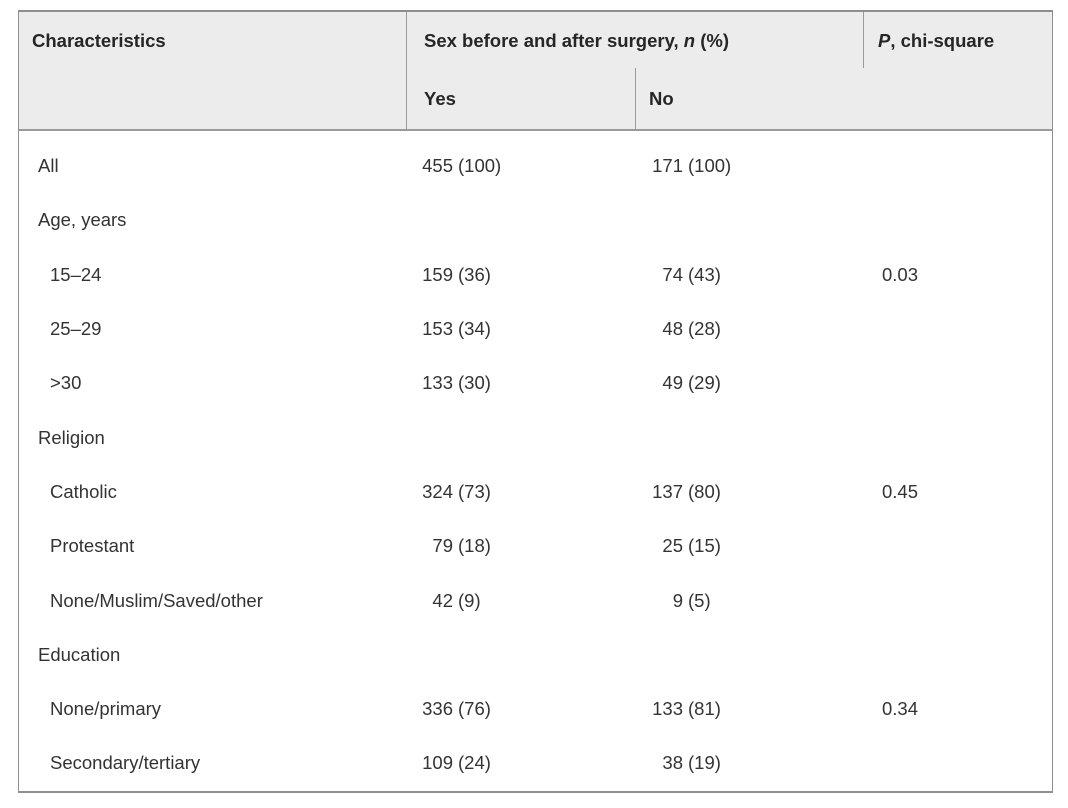 This screenshot has height=808, width=1068. I want to click on no-percent: (80), so click(704, 491).